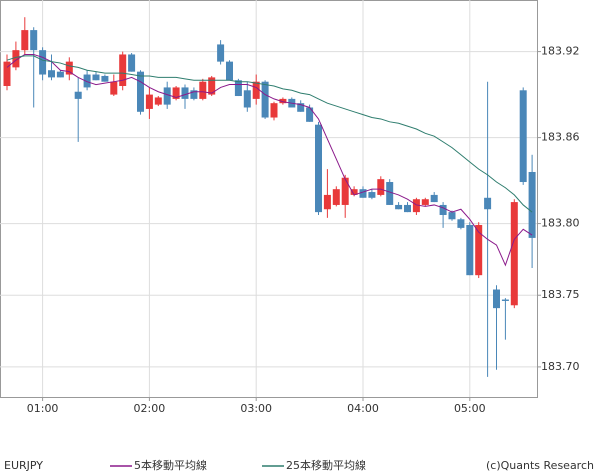 Image resolution: width=600 pixels, height=475 pixels. I want to click on source: (c)Quants Research, so click(540, 465).